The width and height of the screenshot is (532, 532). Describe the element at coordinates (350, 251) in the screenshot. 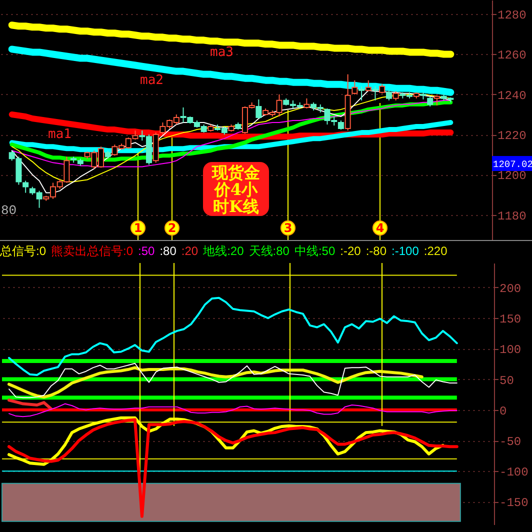

I see `ref-line-label: :-20` at that location.